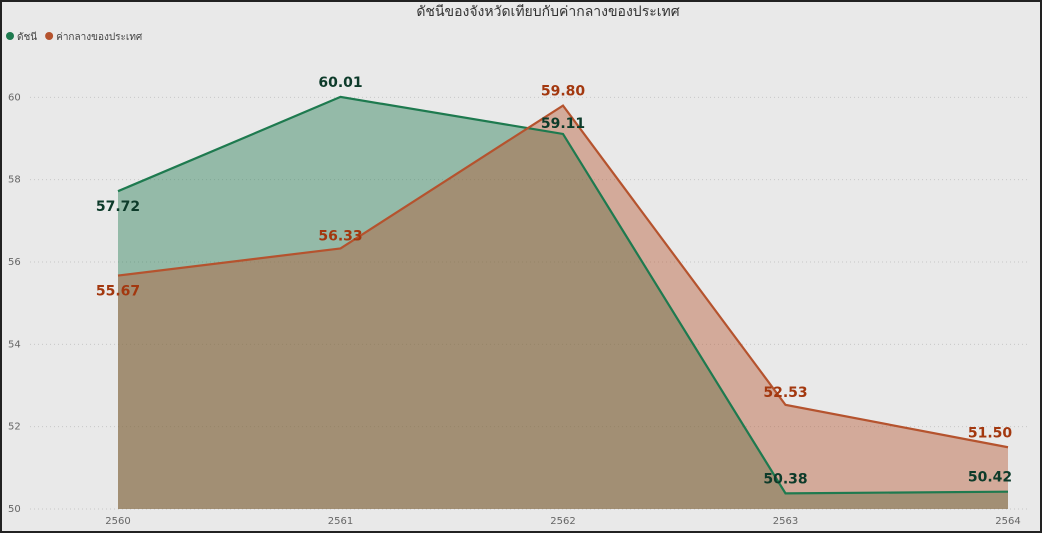  I want to click on chart-title: ดัชนีของจังหวัดเทียบกับค่ากลางของประเทศ, so click(547, 12).